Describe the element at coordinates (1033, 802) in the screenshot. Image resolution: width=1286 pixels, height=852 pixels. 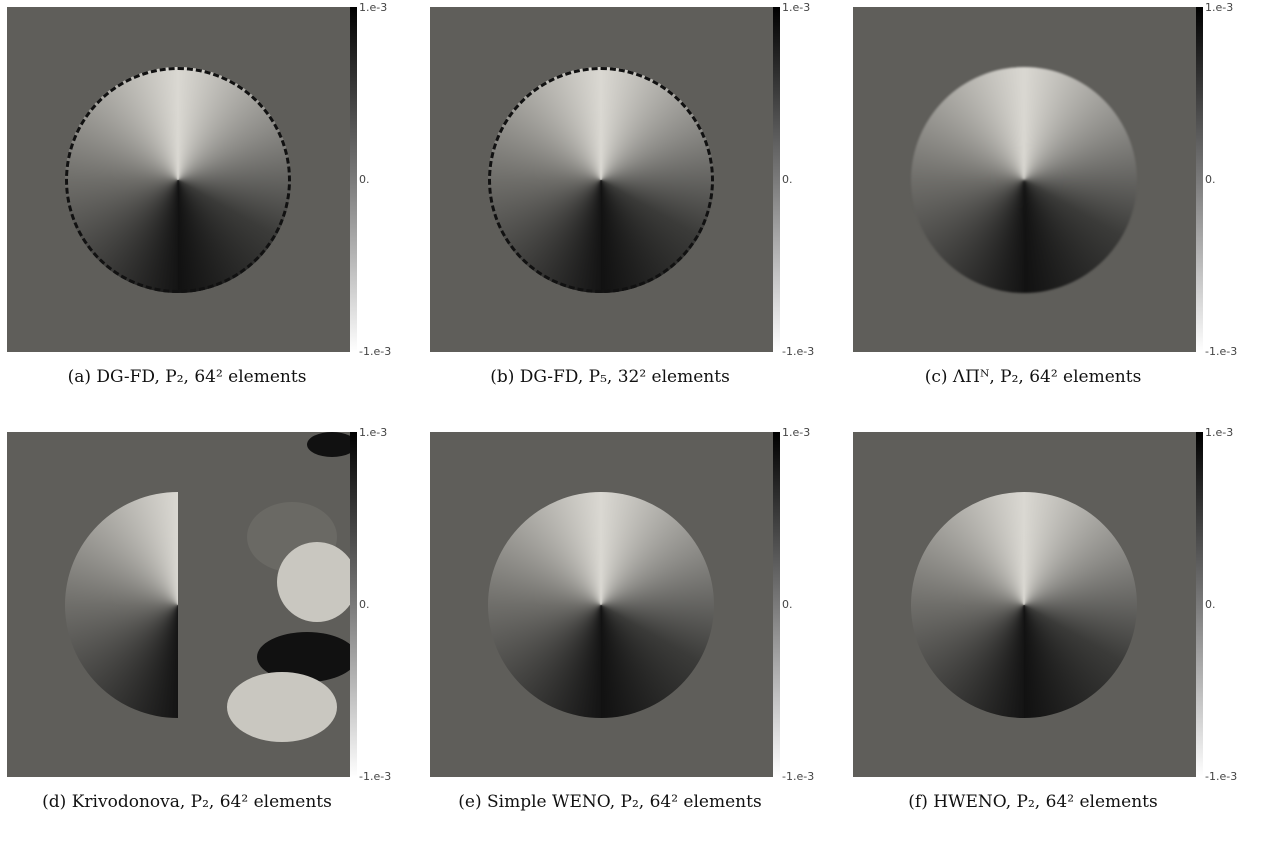
I see `caption: (f) HWENO, P₂, 64² elements` at that location.